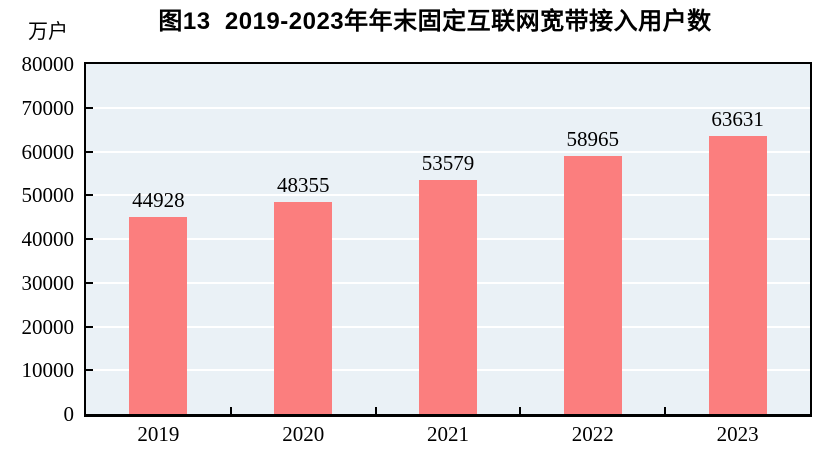 This screenshot has width=824, height=467. I want to click on y-axis-tick-label: 60000, so click(48, 151).